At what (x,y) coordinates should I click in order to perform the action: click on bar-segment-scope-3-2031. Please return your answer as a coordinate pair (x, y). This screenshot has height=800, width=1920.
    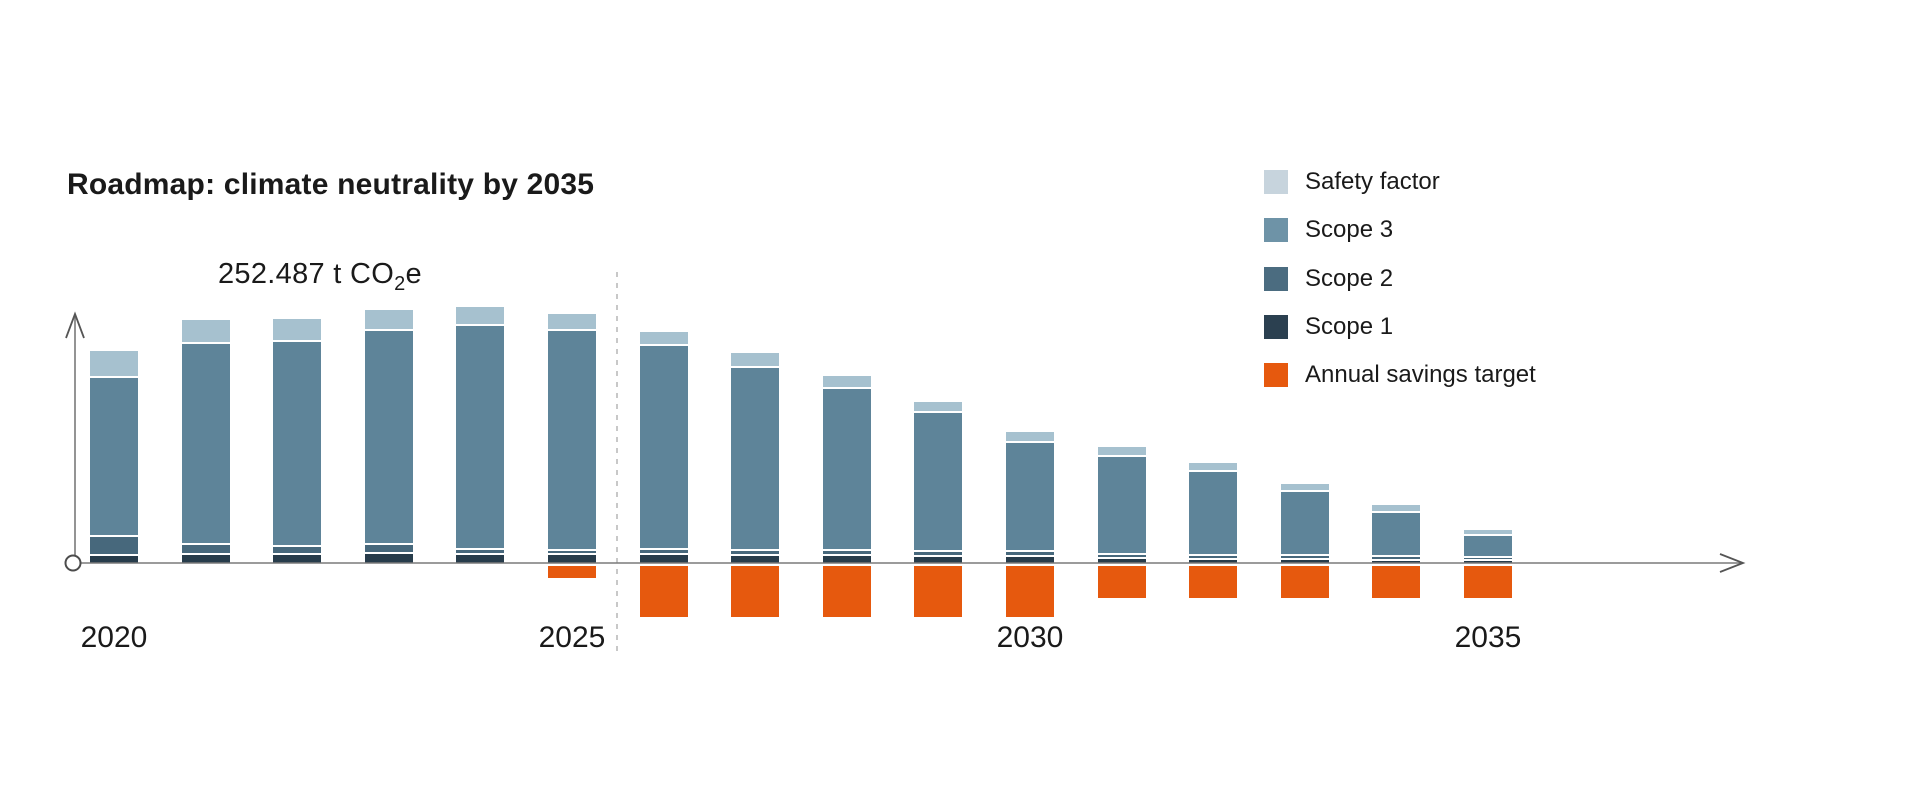
    Looking at the image, I should click on (1121, 505).